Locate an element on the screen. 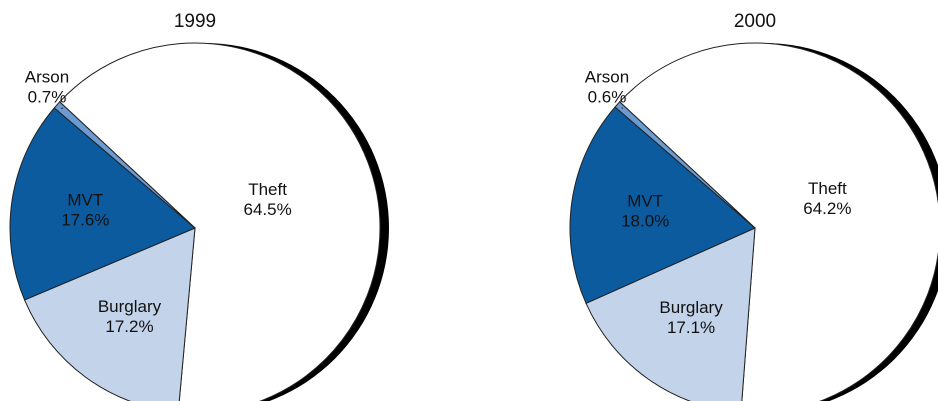 The image size is (938, 401). slice-value: 17.6% is located at coordinates (85, 220).